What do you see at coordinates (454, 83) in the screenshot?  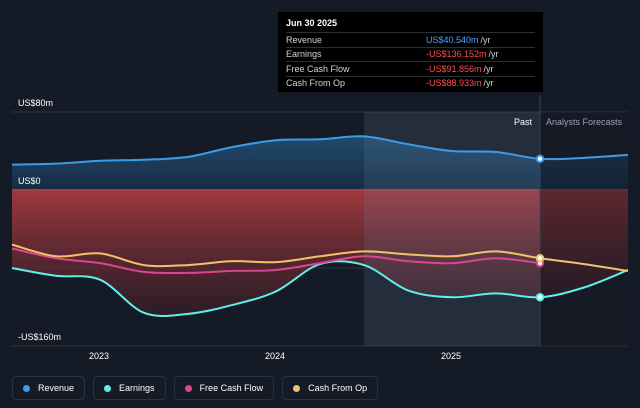 I see `tooltip-value: -US$88.933m` at bounding box center [454, 83].